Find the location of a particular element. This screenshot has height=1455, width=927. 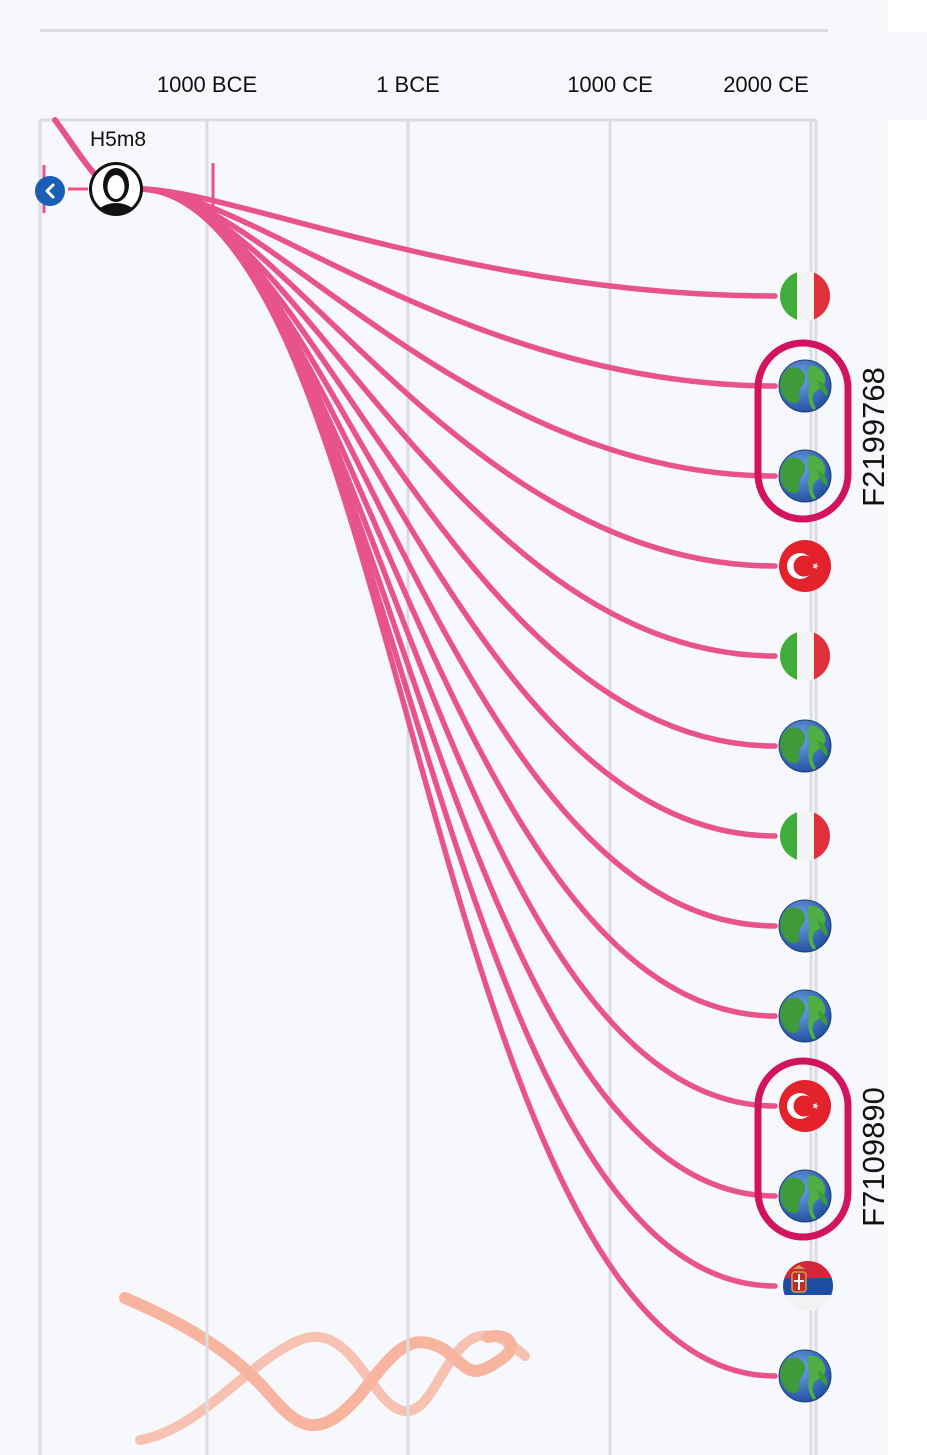

root-node-label: H5m8 is located at coordinates (118, 139).